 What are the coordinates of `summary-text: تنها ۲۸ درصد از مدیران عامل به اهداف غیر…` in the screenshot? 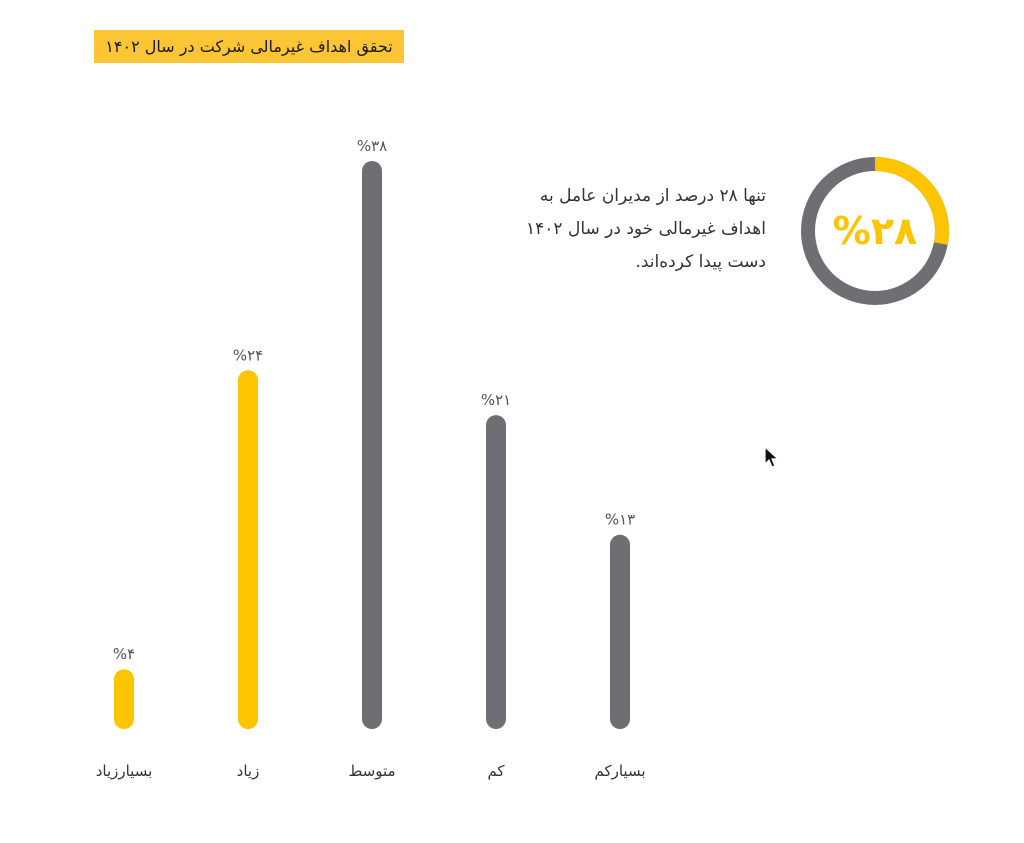 It's located at (646, 229).